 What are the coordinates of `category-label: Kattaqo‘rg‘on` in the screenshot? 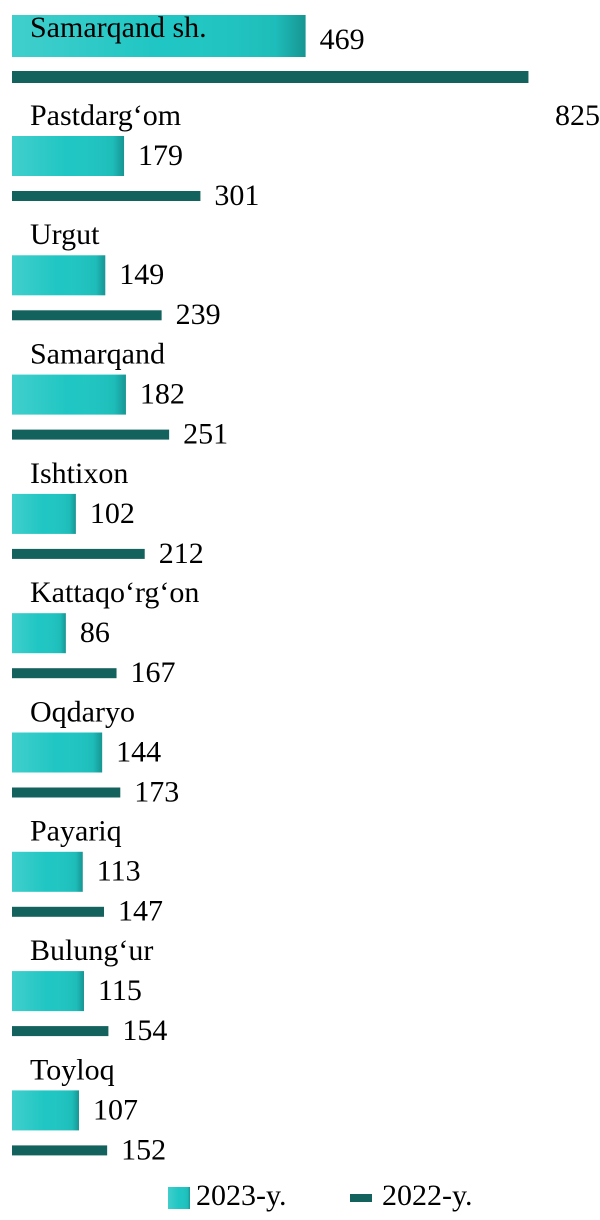 It's located at (114, 592).